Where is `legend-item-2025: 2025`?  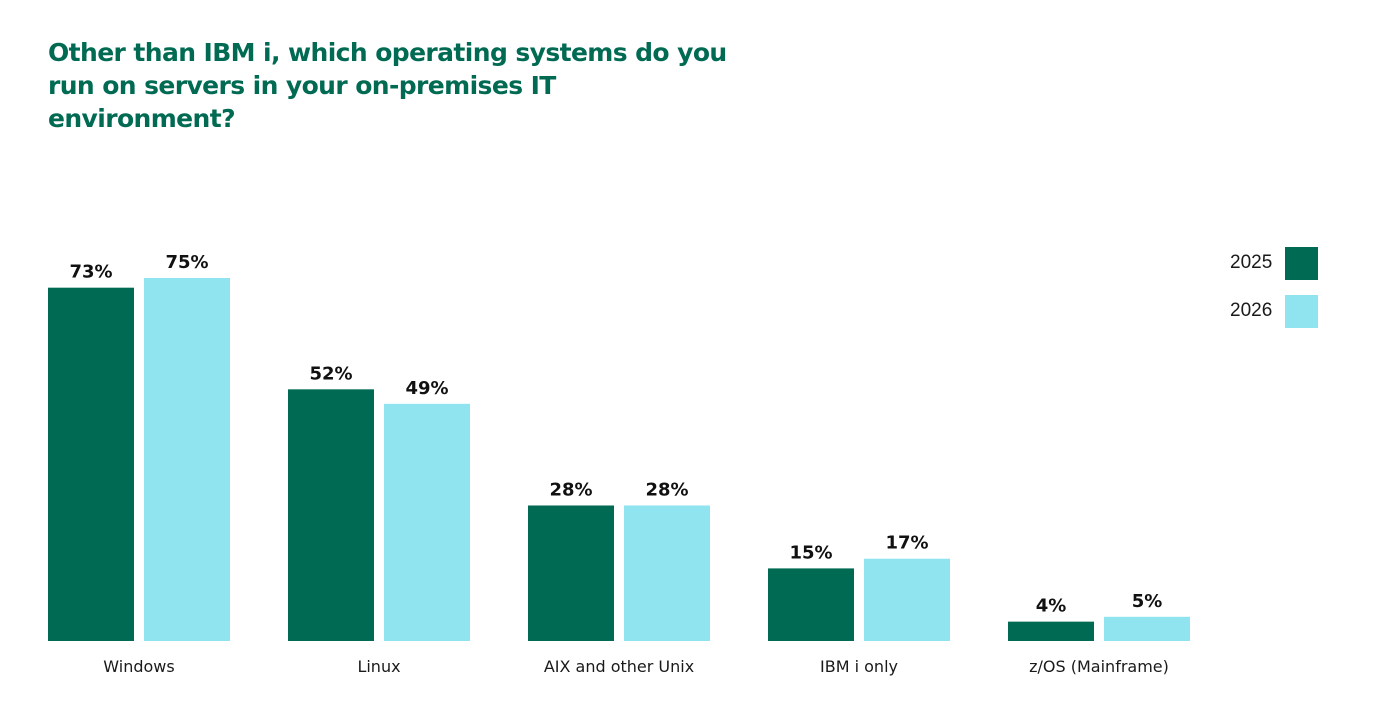
legend-item-2025: 2025 is located at coordinates (1274, 263).